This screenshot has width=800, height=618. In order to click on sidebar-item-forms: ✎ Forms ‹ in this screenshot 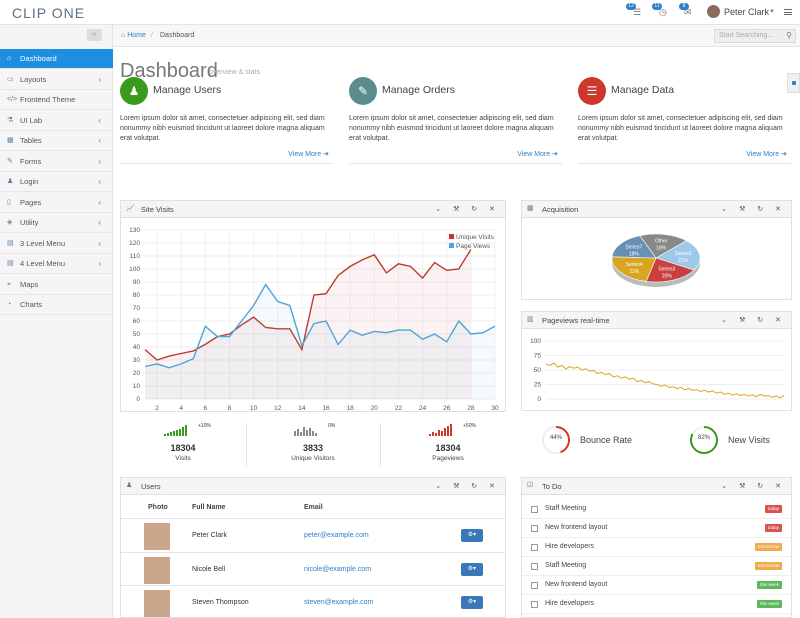, I will do `click(56, 162)`.